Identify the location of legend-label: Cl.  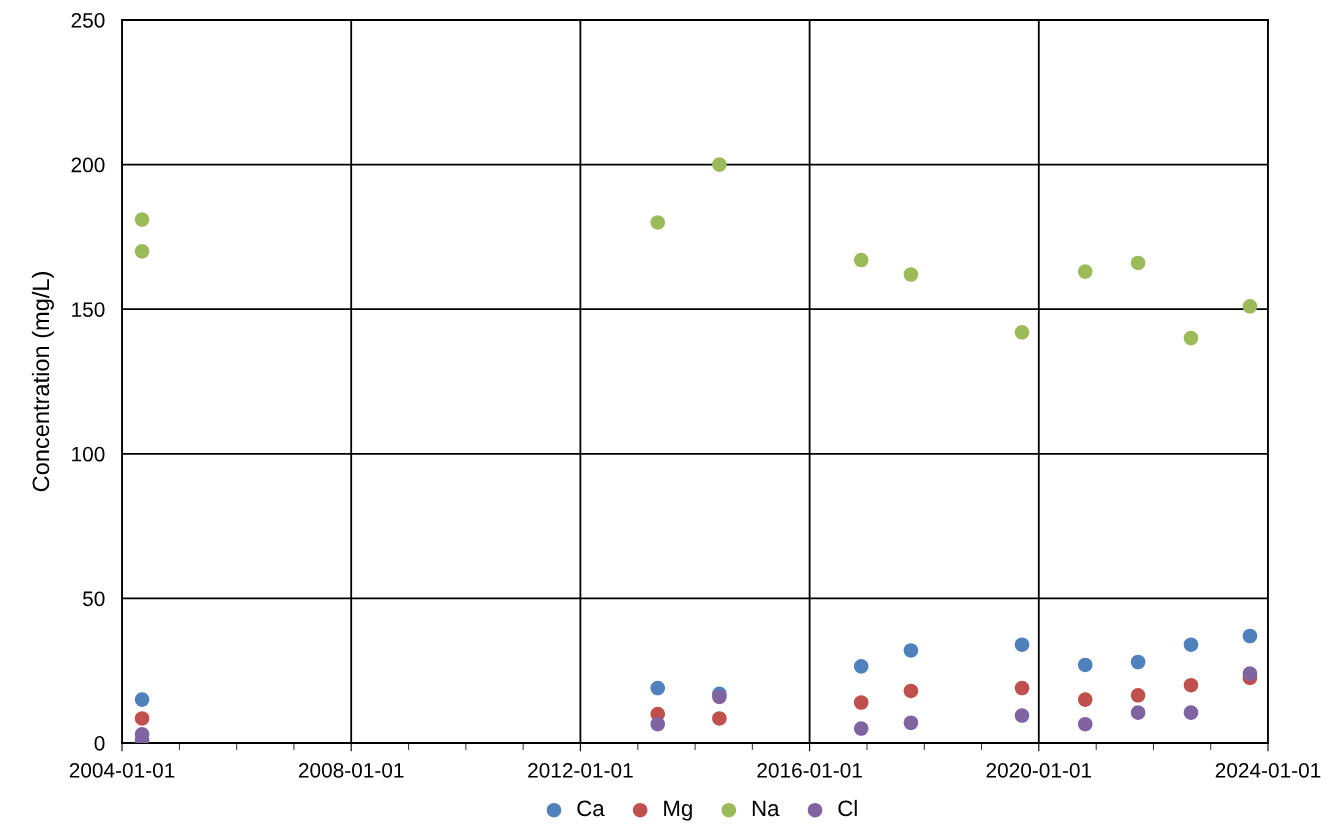
(847, 808).